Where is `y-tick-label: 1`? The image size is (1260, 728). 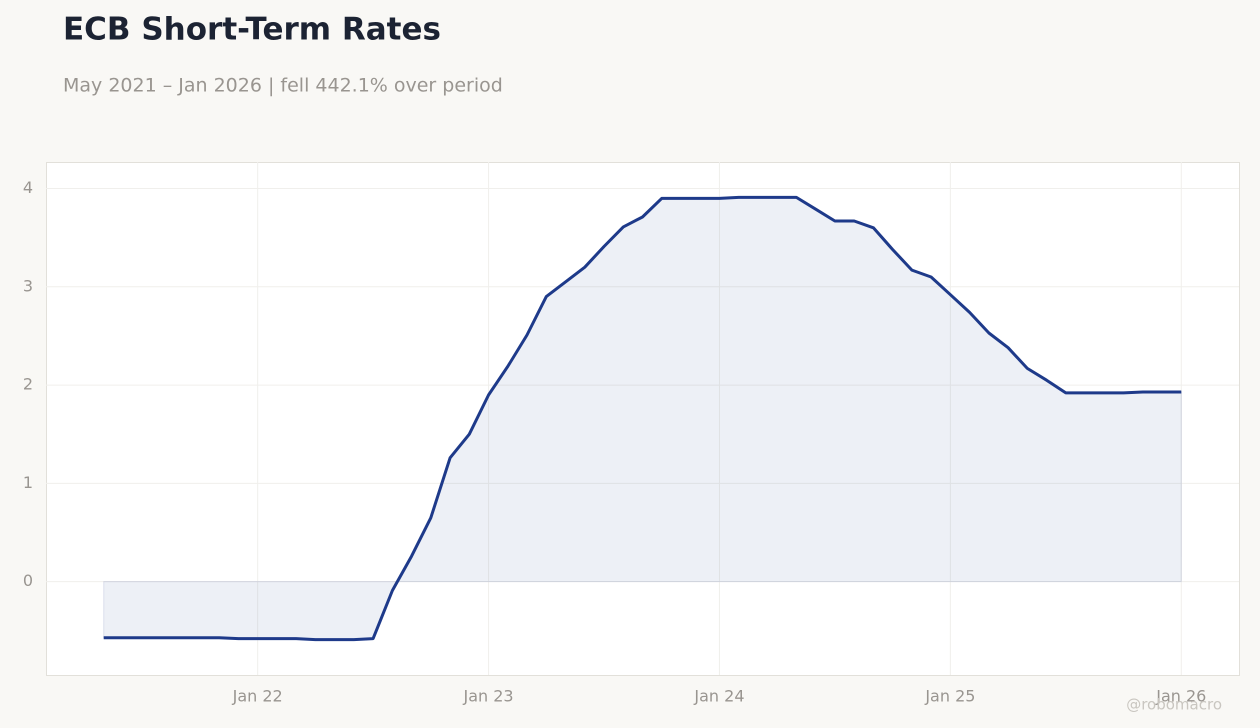 y-tick-label: 1 is located at coordinates (28, 482).